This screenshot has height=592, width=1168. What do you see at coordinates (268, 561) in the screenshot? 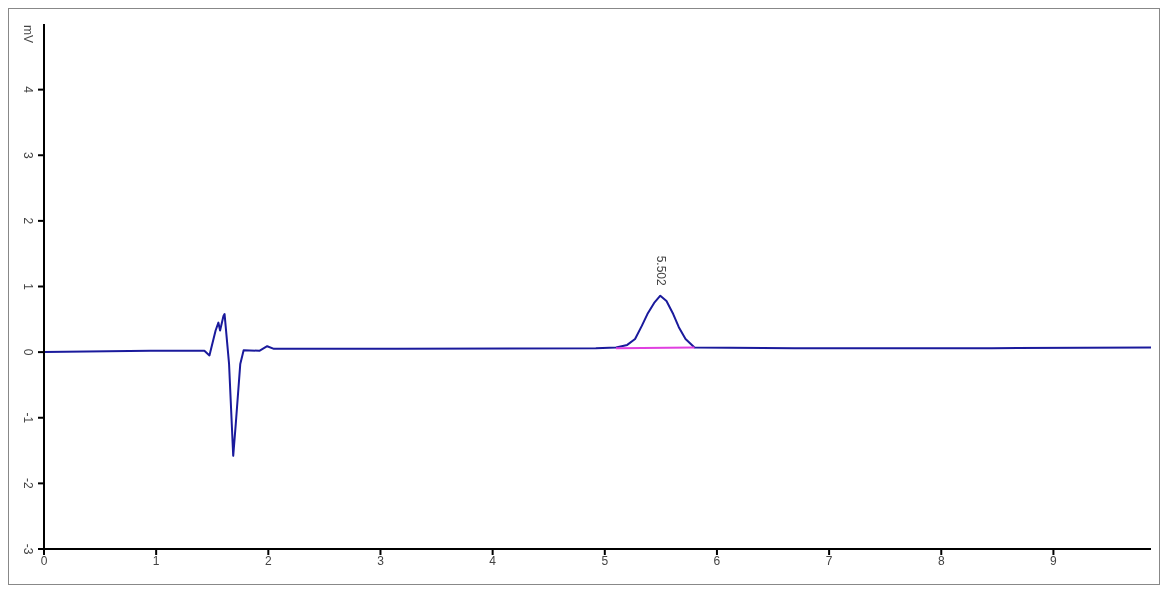
I see `x-tick-label: 2` at bounding box center [268, 561].